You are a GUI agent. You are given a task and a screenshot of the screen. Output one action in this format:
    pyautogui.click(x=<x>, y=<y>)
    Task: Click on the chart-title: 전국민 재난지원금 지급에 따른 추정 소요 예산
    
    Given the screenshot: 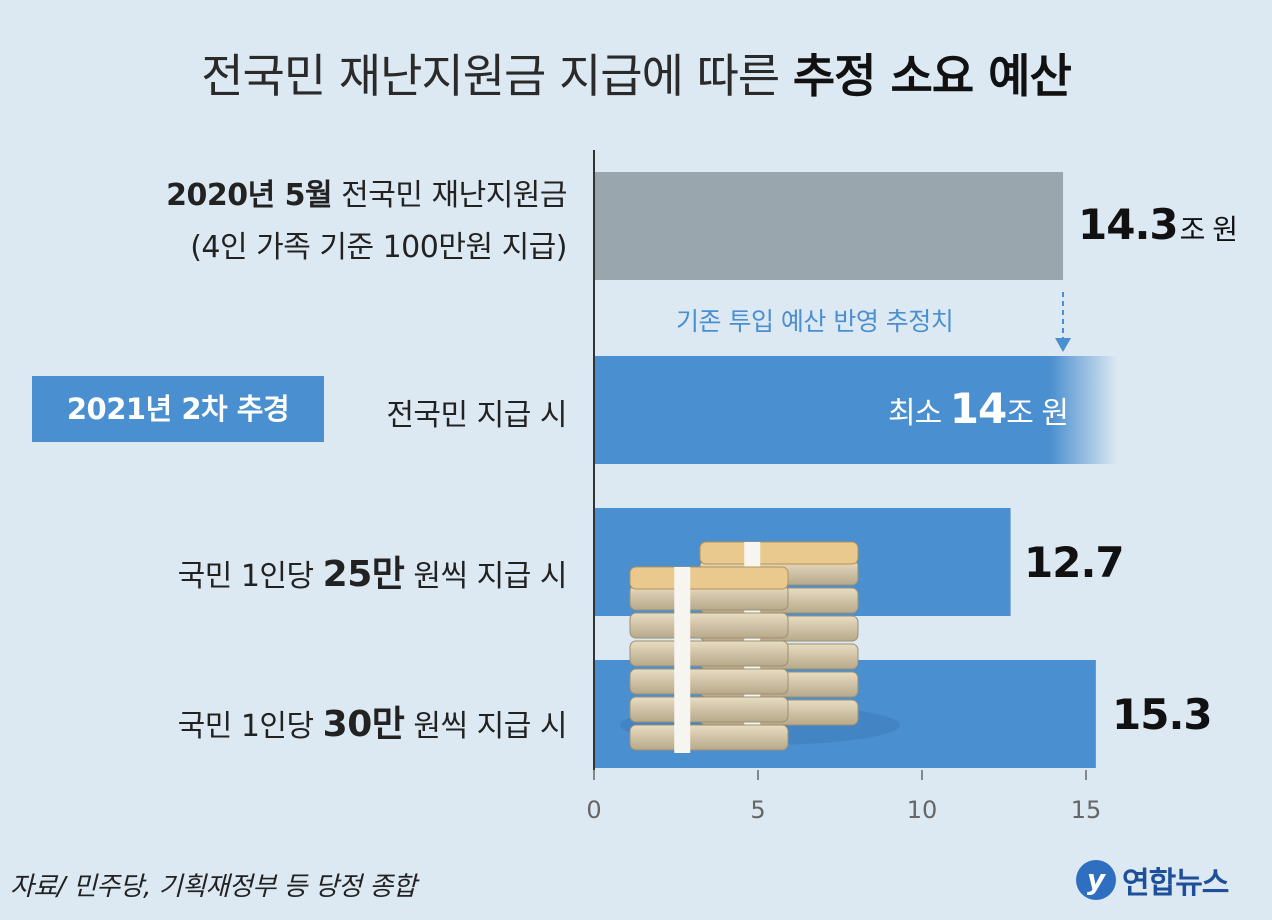 What is the action you would take?
    pyautogui.click(x=636, y=76)
    